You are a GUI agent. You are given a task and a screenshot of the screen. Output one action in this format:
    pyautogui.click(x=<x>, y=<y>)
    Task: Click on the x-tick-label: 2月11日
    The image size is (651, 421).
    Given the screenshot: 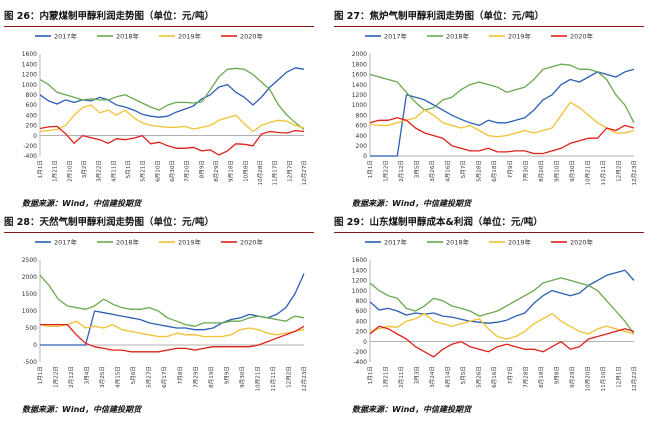 What is the action you would take?
    pyautogui.click(x=401, y=377)
    